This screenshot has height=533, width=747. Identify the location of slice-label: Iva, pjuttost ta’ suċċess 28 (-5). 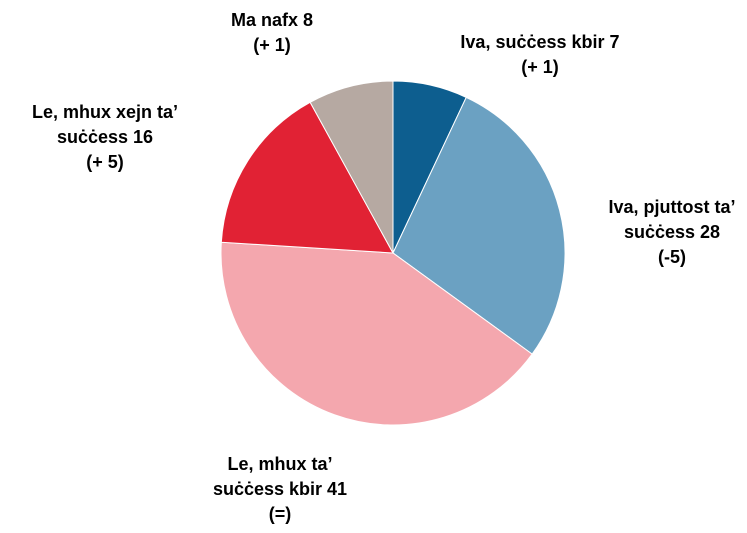
(672, 232).